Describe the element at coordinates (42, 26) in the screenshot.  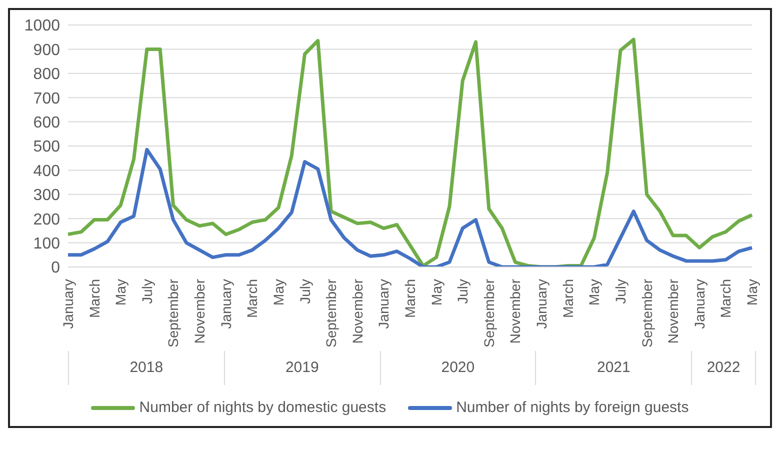
I see `y-tick-label: 1000` at that location.